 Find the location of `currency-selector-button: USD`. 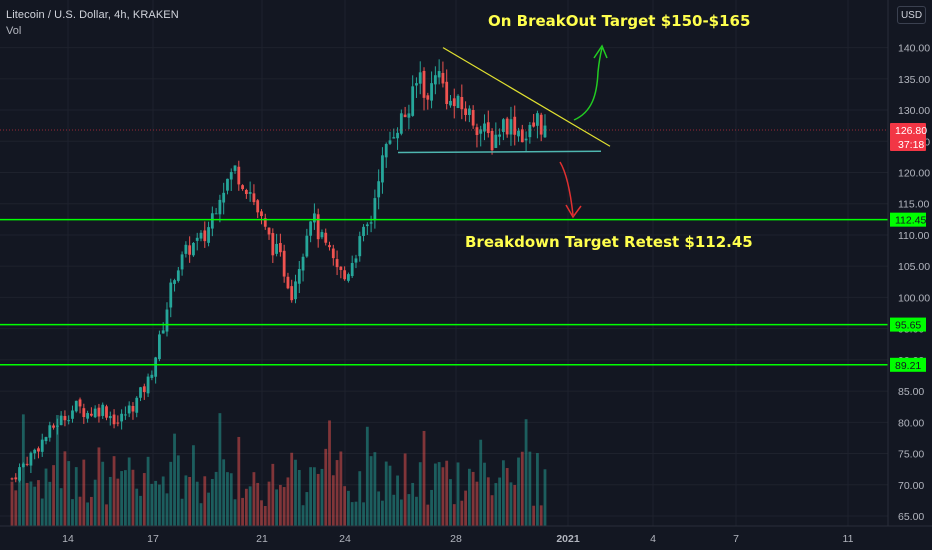

currency-selector-button: USD is located at coordinates (911, 15).